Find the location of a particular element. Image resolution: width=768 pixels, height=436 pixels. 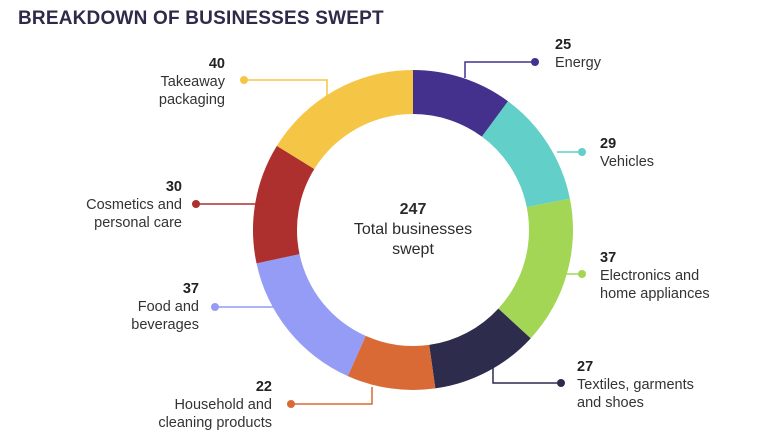

connector-dot-takeaway is located at coordinates (244, 80).